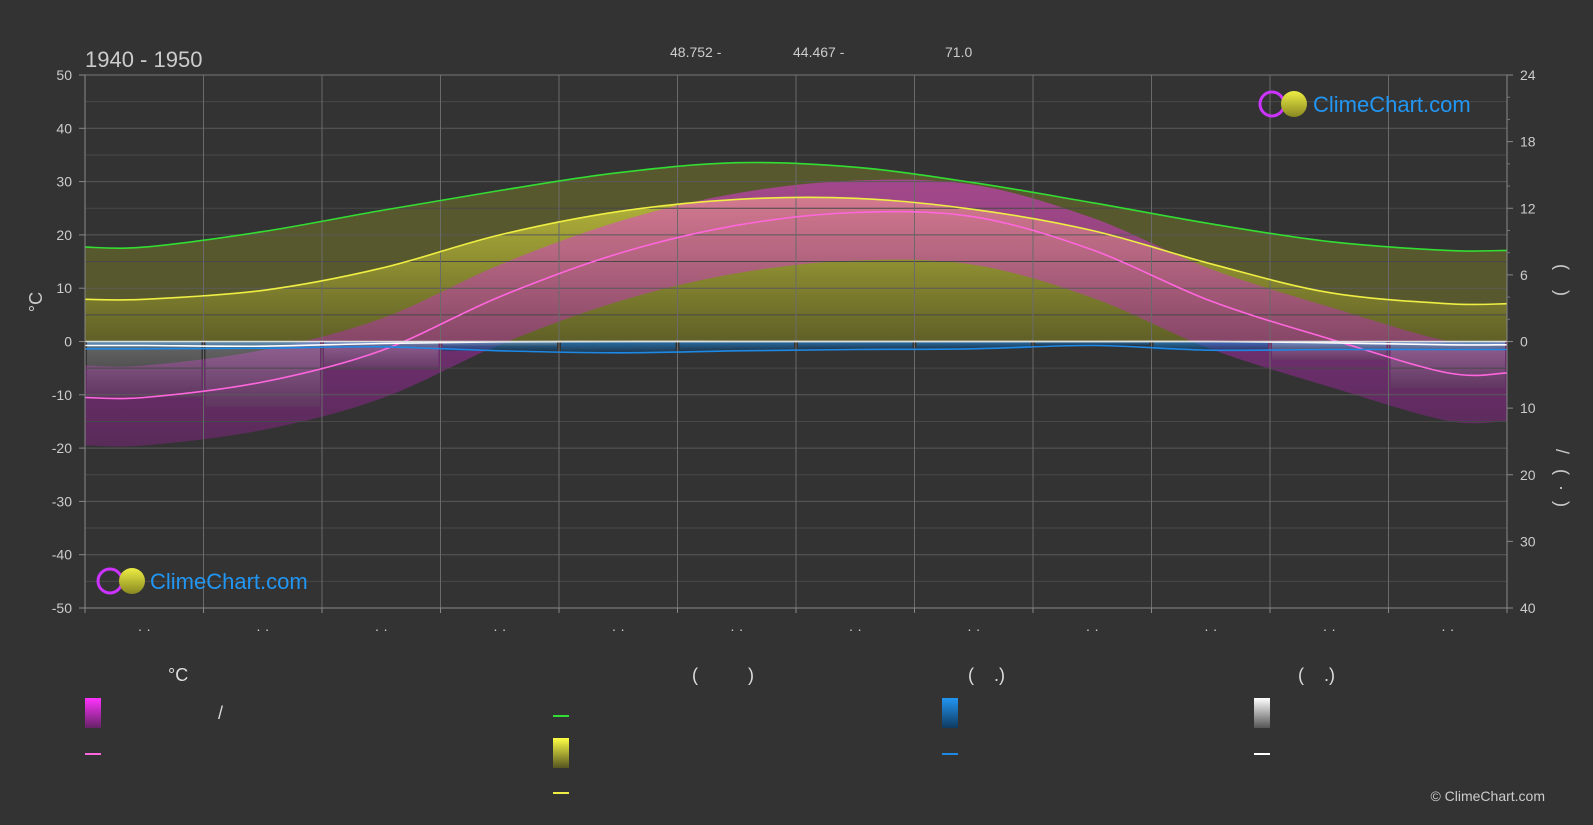 Image resolution: width=1593 pixels, height=825 pixels. What do you see at coordinates (1562, 478) in the screenshot?
I see `right-axis-label-lower: / ( · )` at bounding box center [1562, 478].